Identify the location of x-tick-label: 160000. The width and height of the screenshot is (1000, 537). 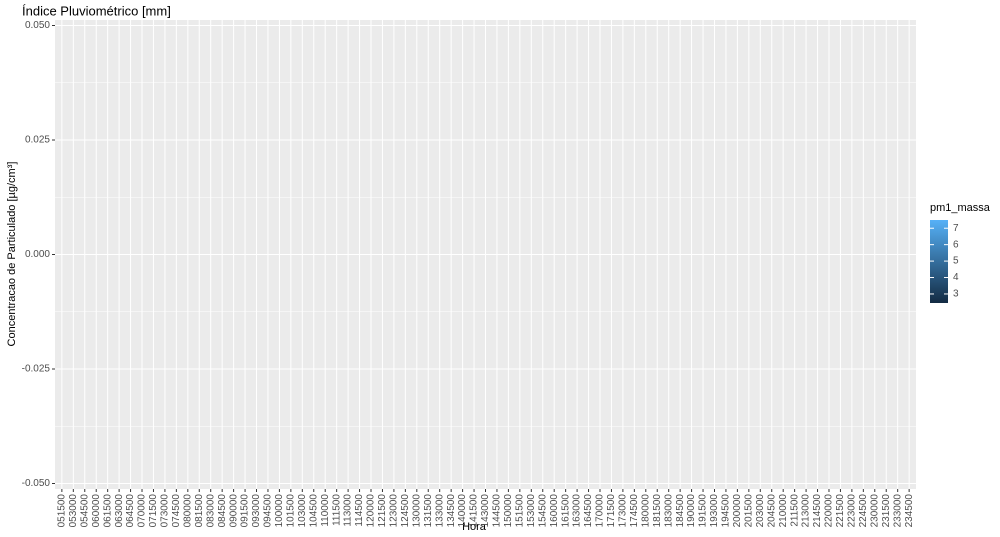
(554, 511).